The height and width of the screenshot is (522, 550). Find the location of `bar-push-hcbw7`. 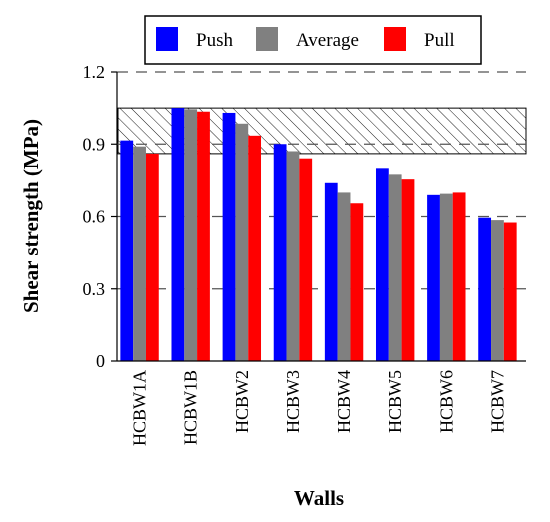

bar-push-hcbw7 is located at coordinates (485, 289).